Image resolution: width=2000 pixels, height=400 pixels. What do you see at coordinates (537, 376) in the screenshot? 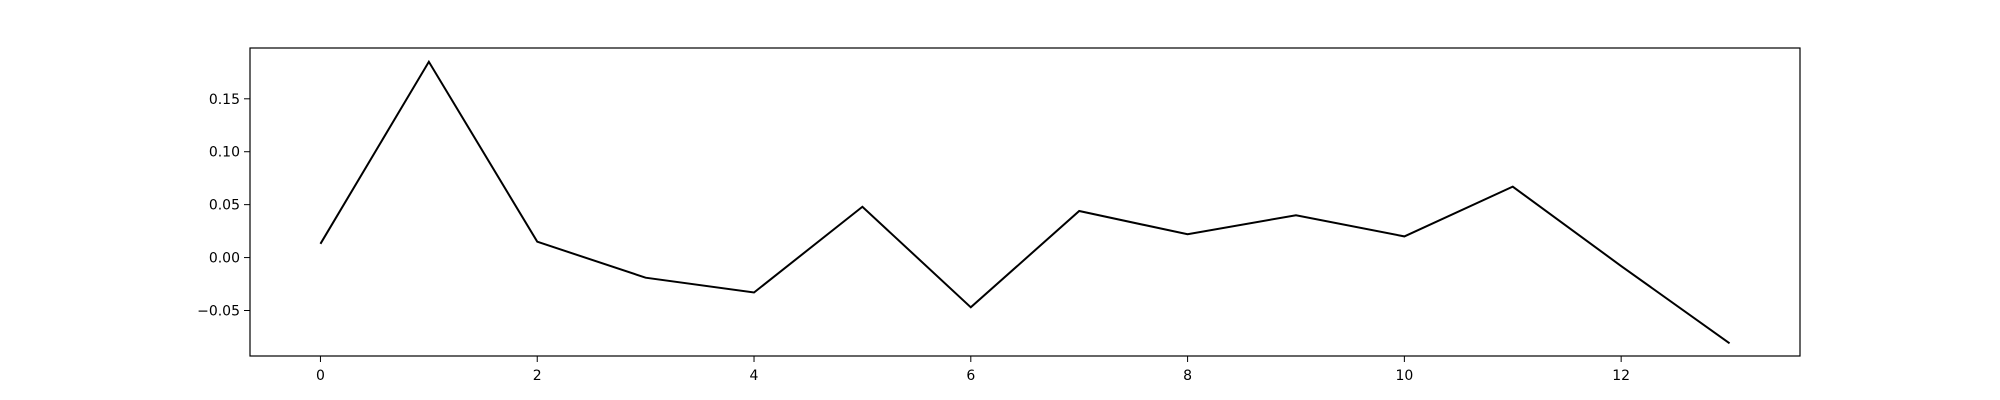
I see `x-tick-label: 2` at bounding box center [537, 376].